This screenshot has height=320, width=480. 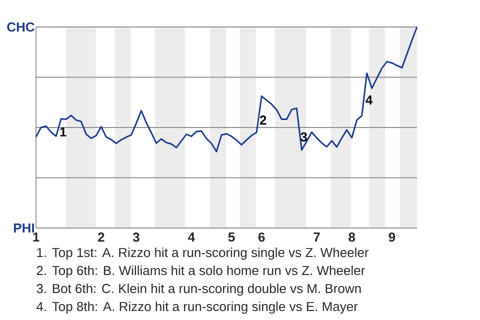 What do you see at coordinates (352, 237) in the screenshot?
I see `x-tick-label: 8` at bounding box center [352, 237].